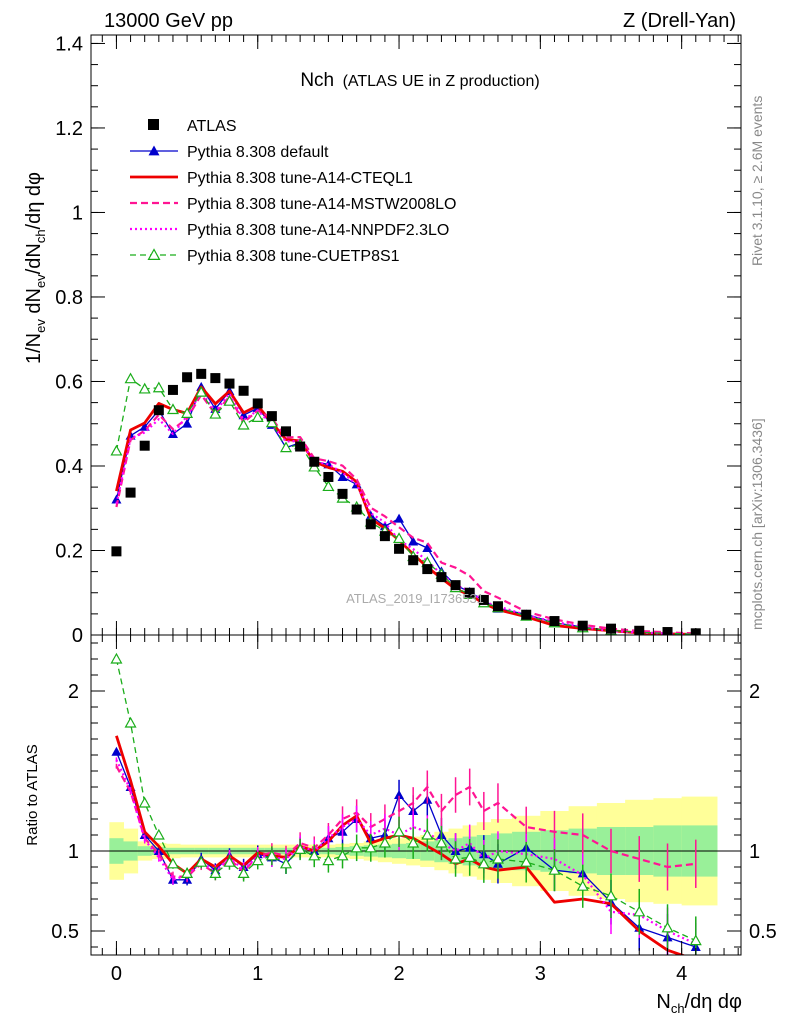 Image resolution: width=786 pixels, height=1024 pixels. Describe the element at coordinates (35, 268) in the screenshot. I see `main-y-axis-label: 1/Nev dNev/dNch/dη dφ` at that location.